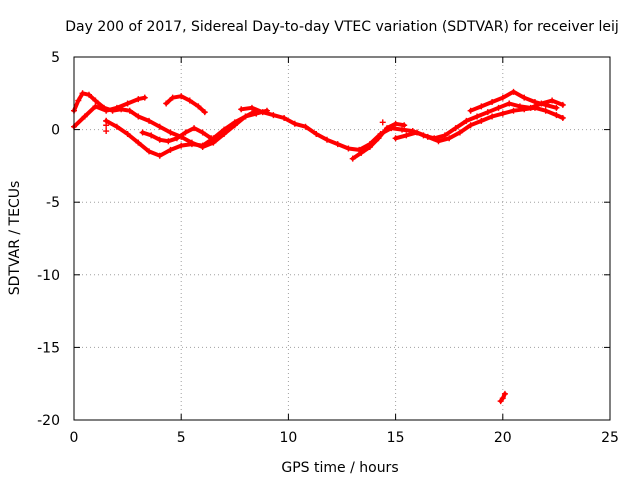 The height and width of the screenshot is (480, 640). I want to click on series-sat-f, so click(402, 125).